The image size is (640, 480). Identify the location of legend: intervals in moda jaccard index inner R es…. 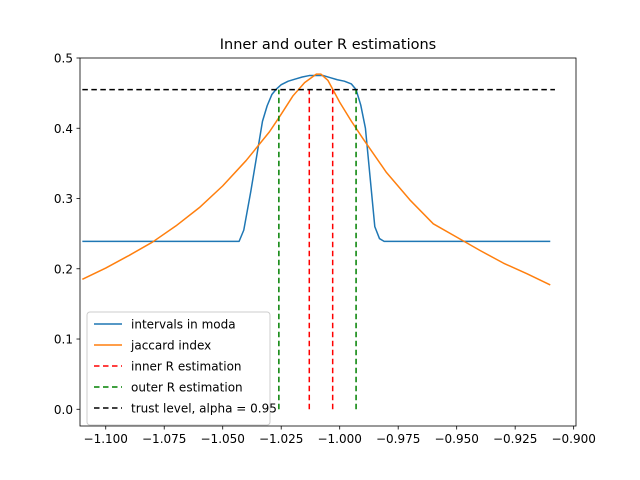
(181, 368).